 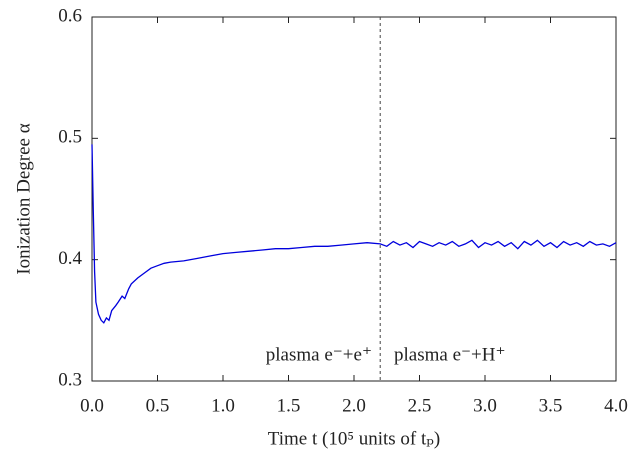 I want to click on x-tick-label: 1.0, so click(x=223, y=405).